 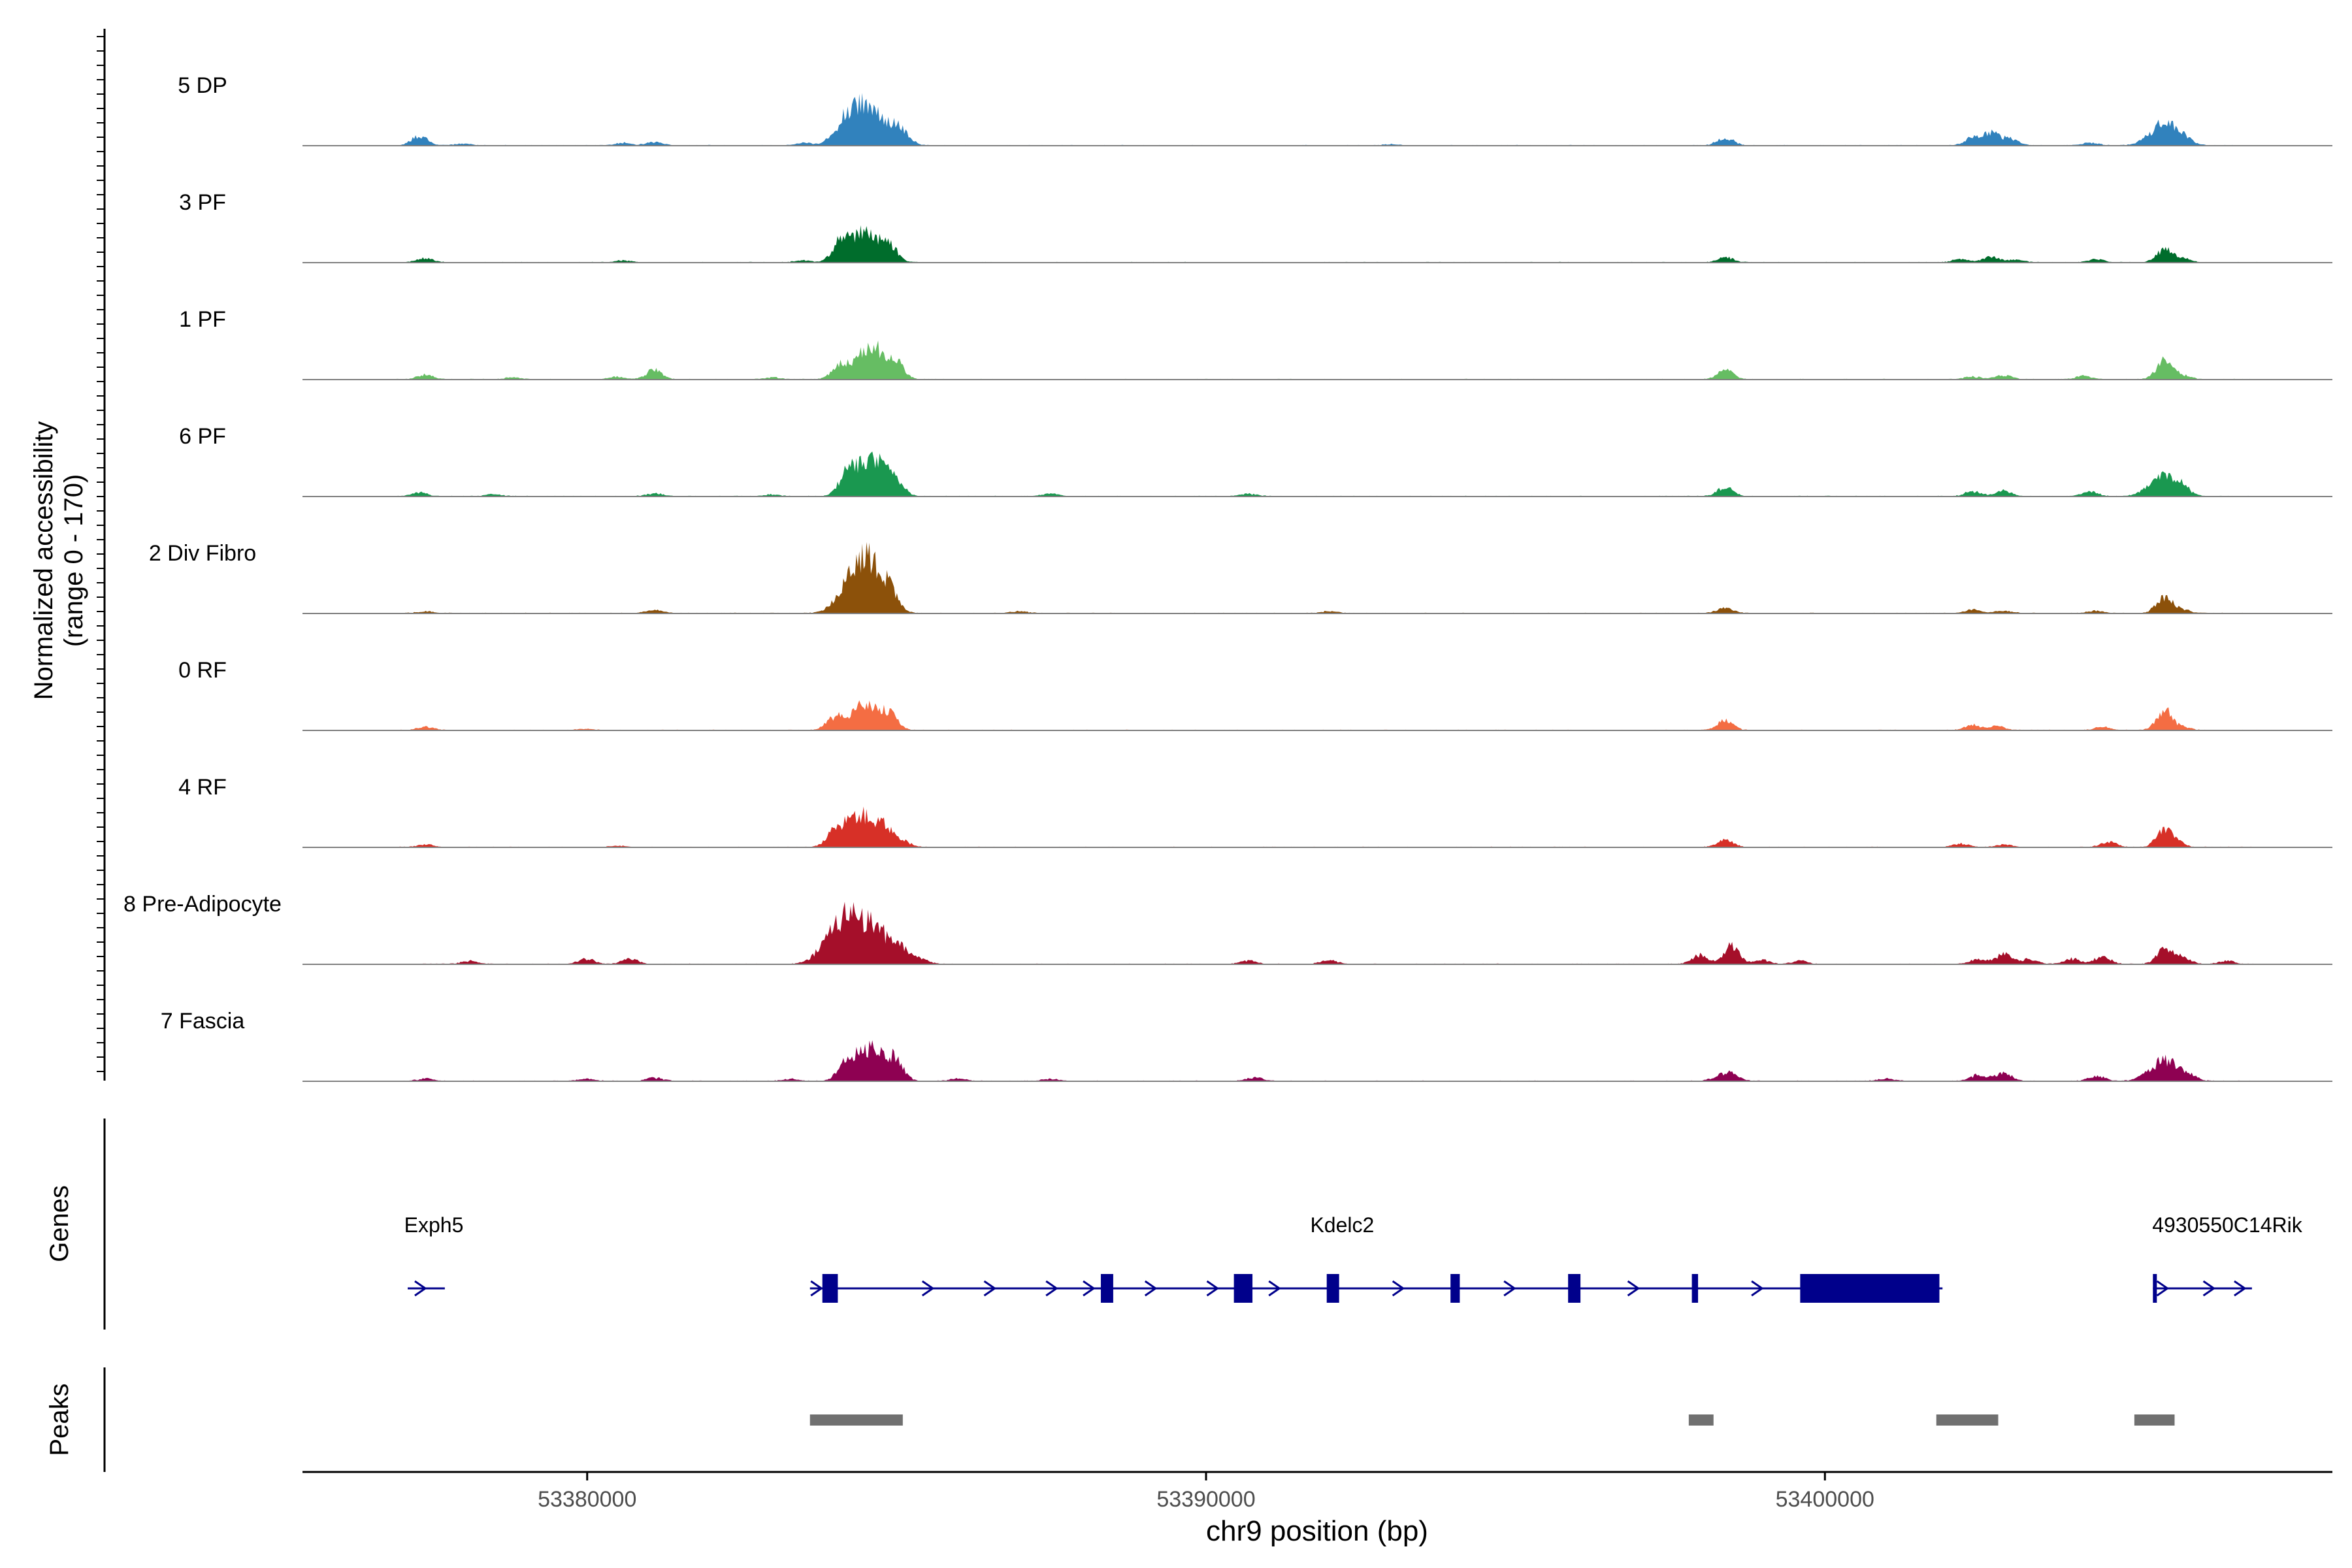 I want to click on x-axis-title: chr9 position (bp), so click(x=1317, y=1531).